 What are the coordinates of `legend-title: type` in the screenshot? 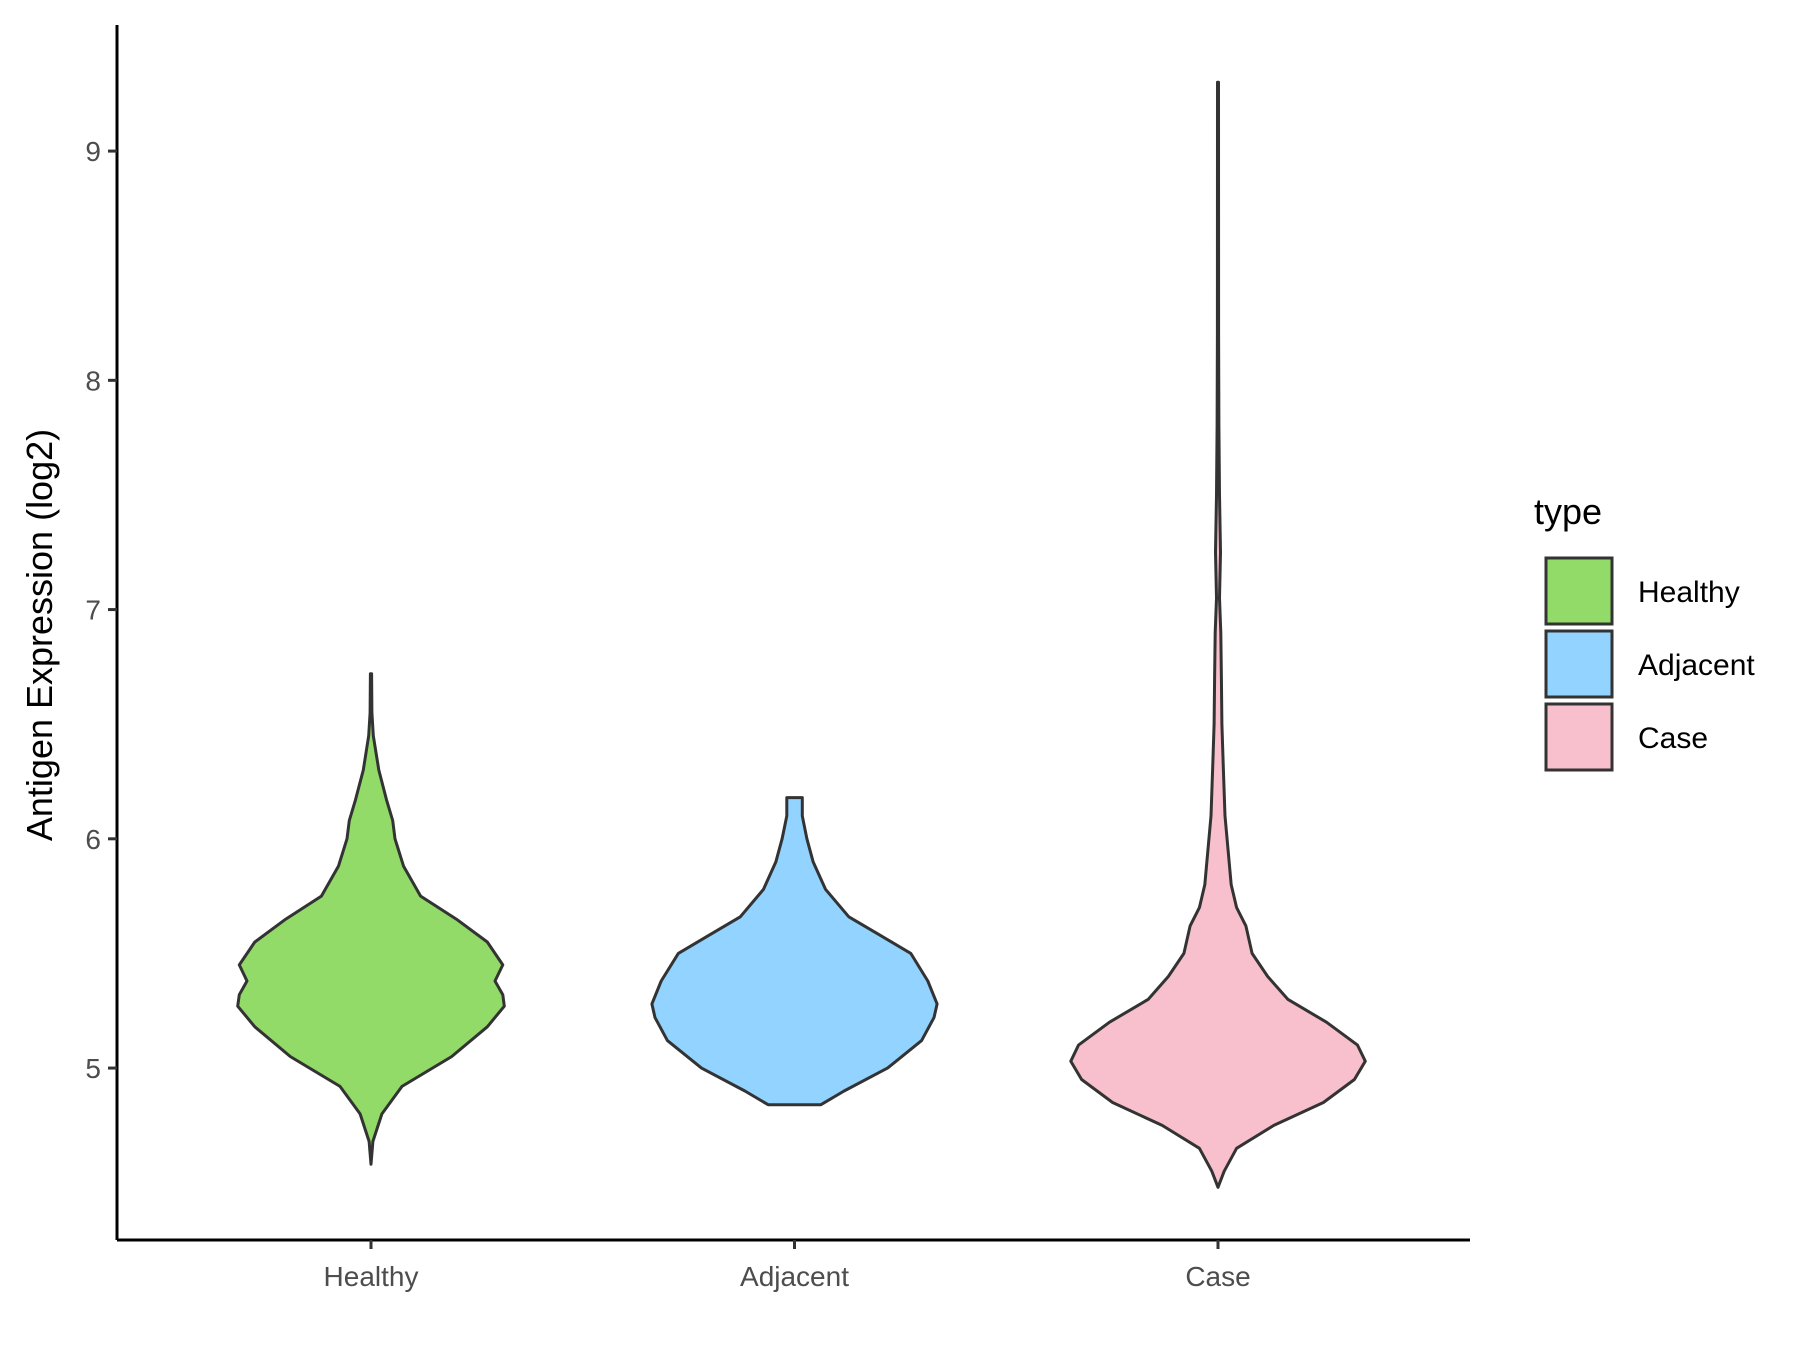 It's located at (1568, 511).